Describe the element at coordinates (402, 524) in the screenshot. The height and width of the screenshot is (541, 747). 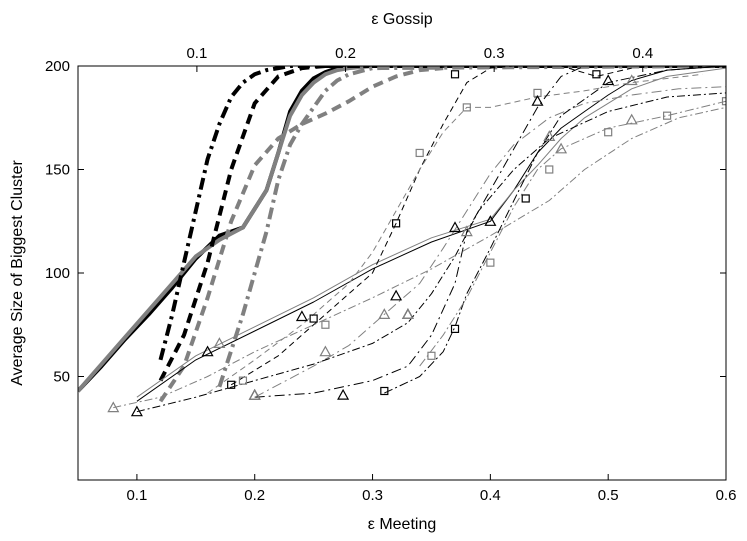
I see `x-axis-label: ε Meeting` at that location.